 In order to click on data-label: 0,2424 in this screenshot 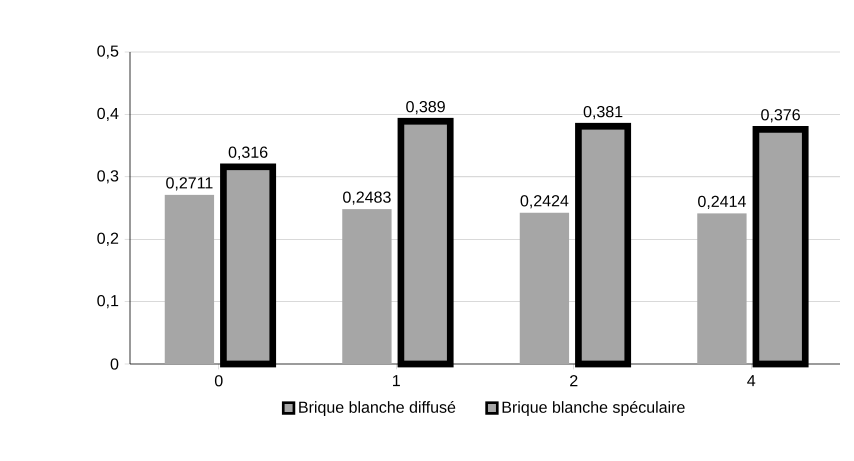, I will do `click(544, 201)`.